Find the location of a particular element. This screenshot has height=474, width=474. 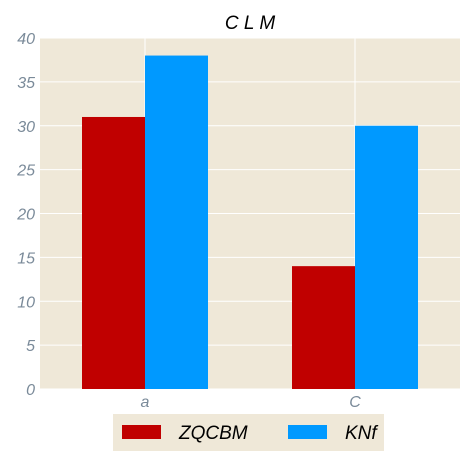

legend-label: ZQCBM is located at coordinates (213, 433).